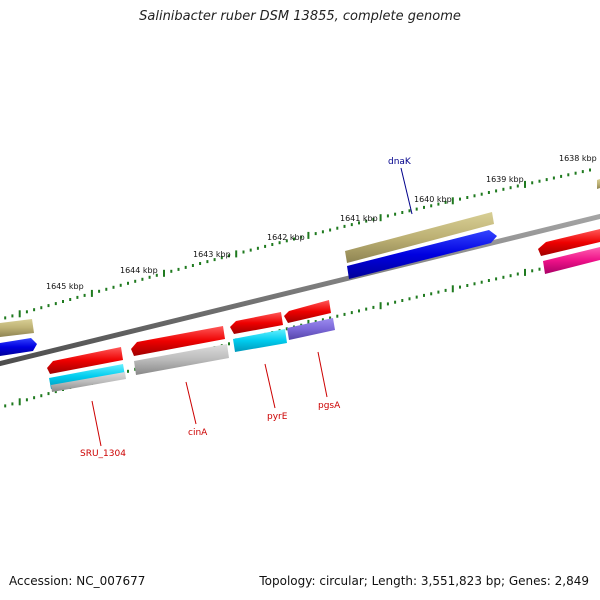 This screenshot has width=600, height=600. I want to click on tick-label-1638: 1638 kbp, so click(578, 158).